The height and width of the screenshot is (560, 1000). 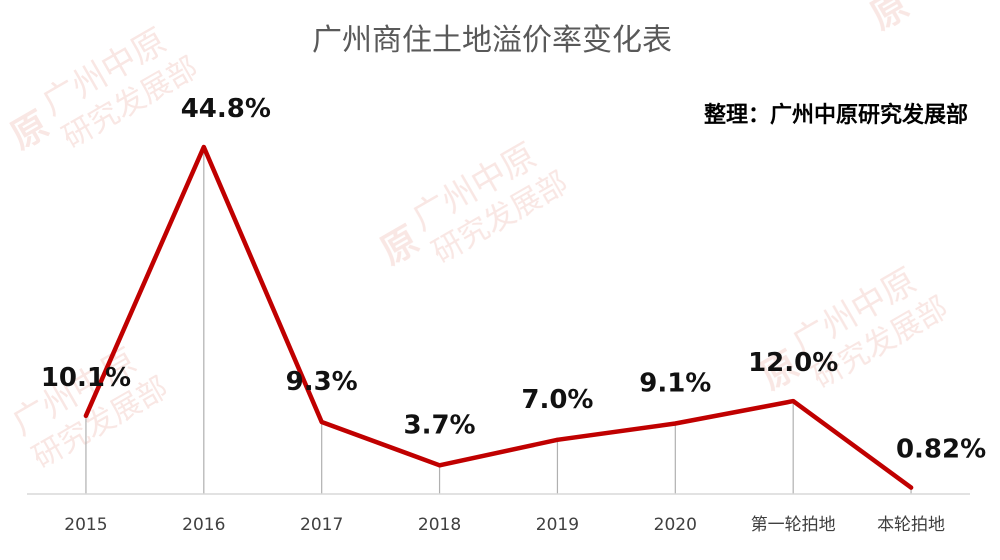 What do you see at coordinates (557, 400) in the screenshot?
I see `data-label: 7.0%` at bounding box center [557, 400].